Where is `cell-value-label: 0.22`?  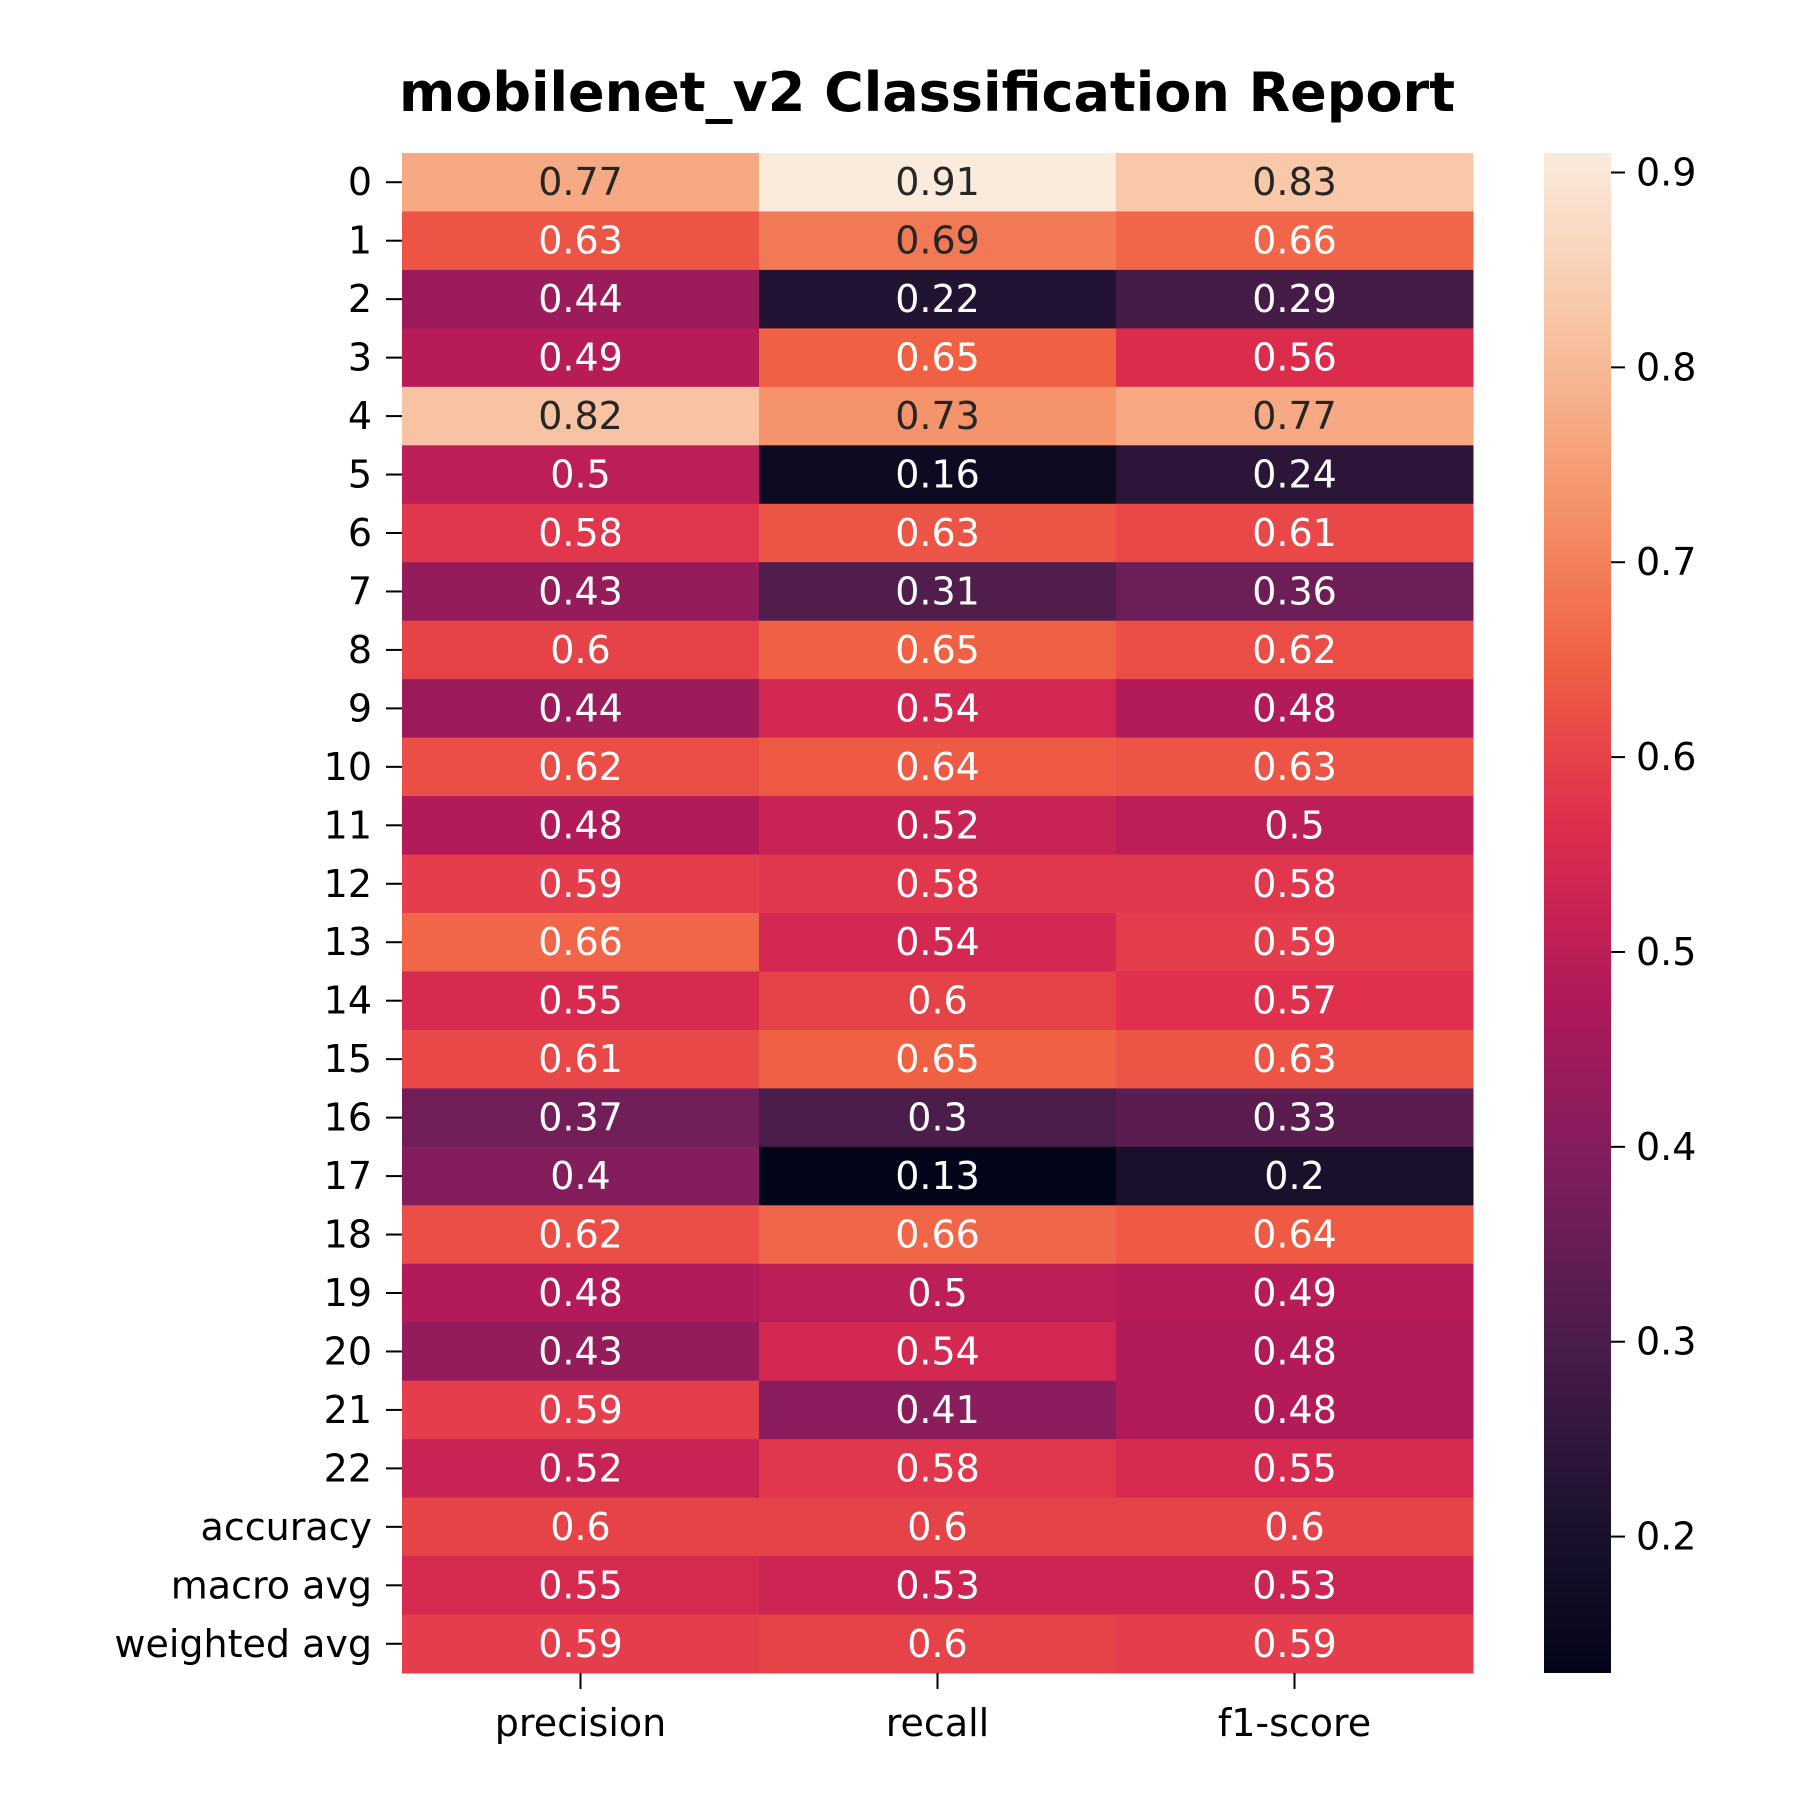 cell-value-label: 0.22 is located at coordinates (937, 299).